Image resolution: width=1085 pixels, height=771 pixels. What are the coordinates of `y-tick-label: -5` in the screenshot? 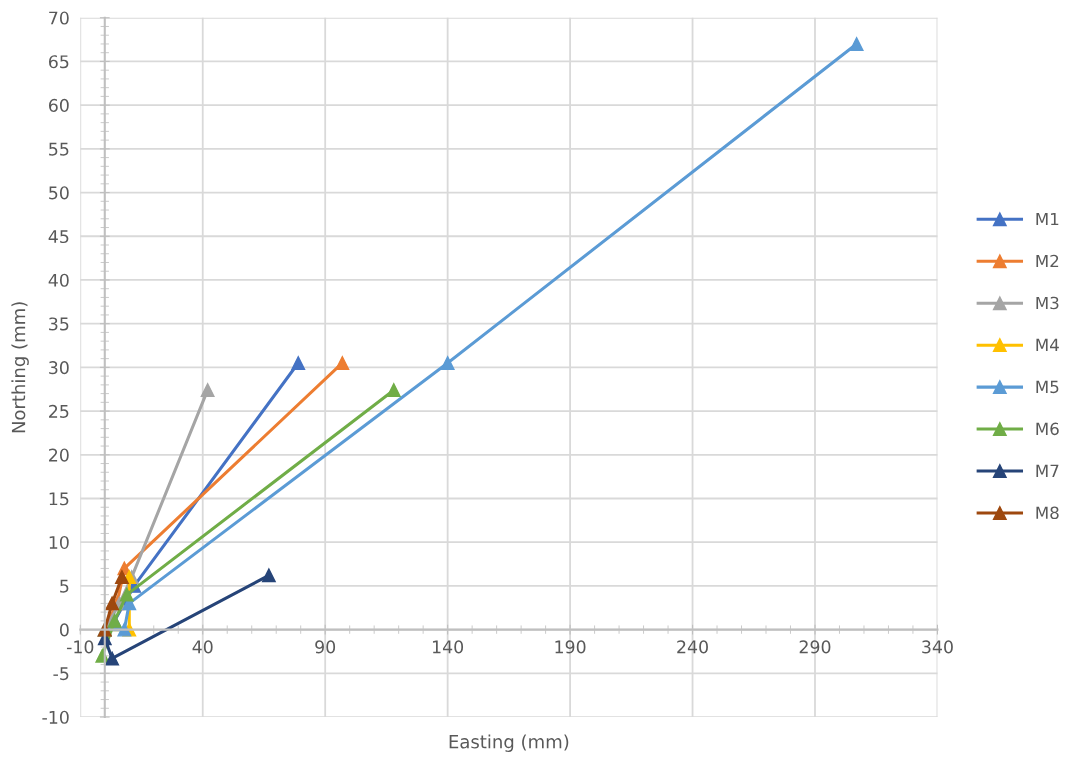 It's located at (61, 674).